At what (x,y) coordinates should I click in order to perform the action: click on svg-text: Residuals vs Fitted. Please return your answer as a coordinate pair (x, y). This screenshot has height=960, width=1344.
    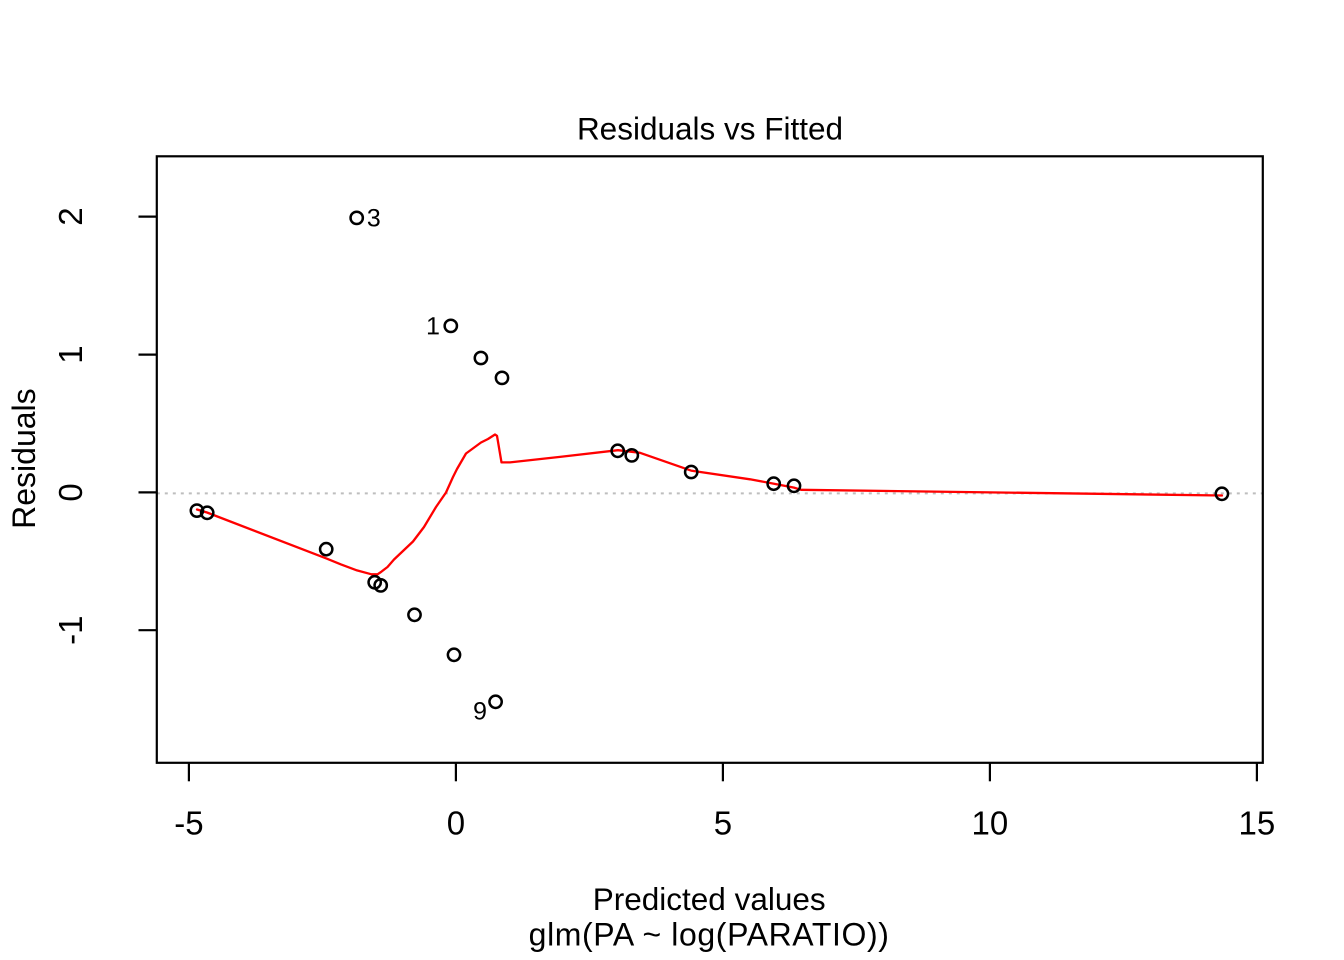
    Looking at the image, I should click on (710, 129).